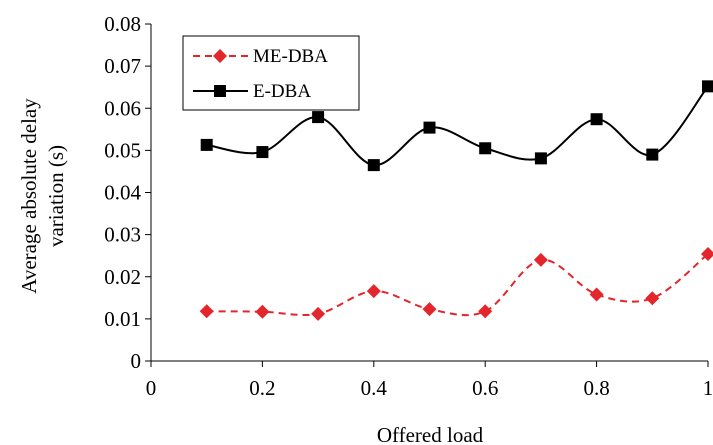 Image resolution: width=713 pixels, height=445 pixels. I want to click on x-tick-label: 0.2, so click(262, 388).